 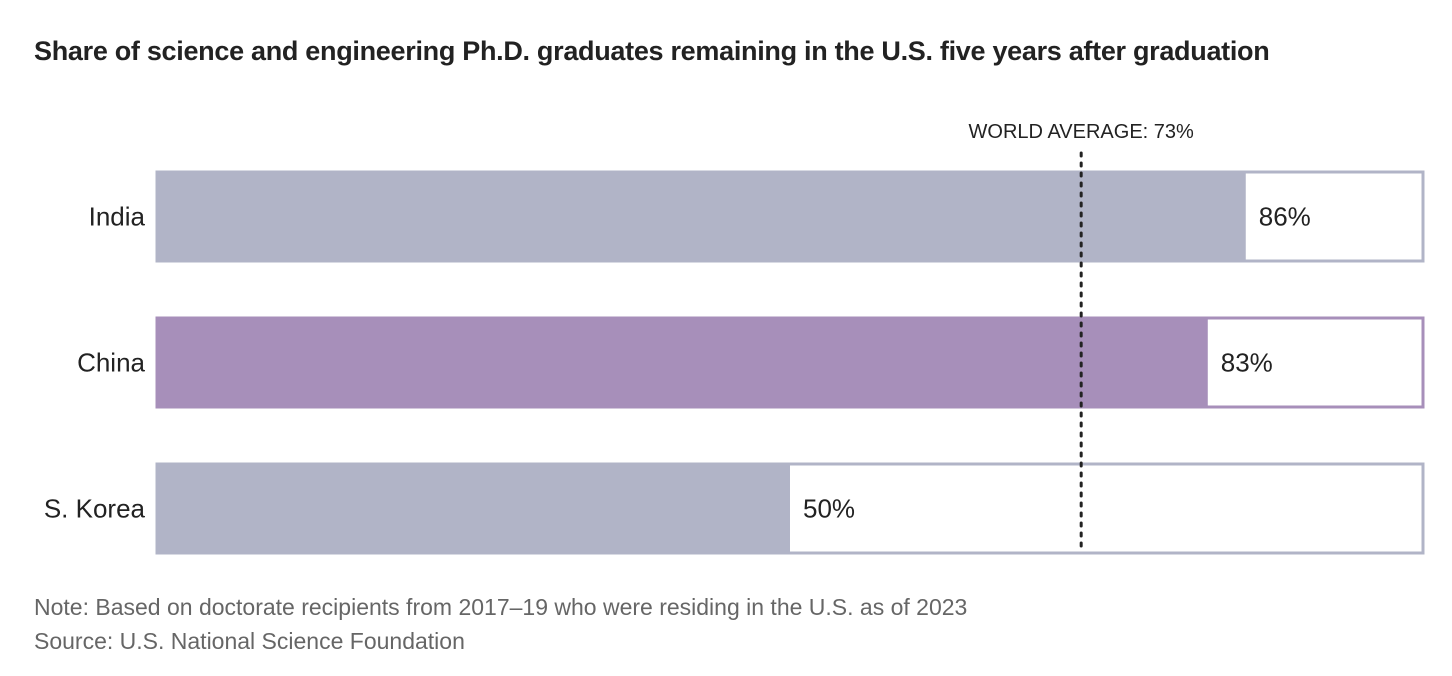 What do you see at coordinates (1081, 338) in the screenshot?
I see `reference-layer: WORLD AVERAGE: 73%` at bounding box center [1081, 338].